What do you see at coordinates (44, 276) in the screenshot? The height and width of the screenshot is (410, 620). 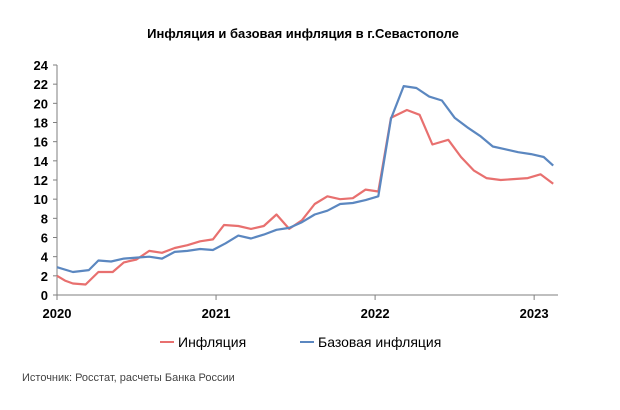 I see `y-tick-label: 2` at bounding box center [44, 276].